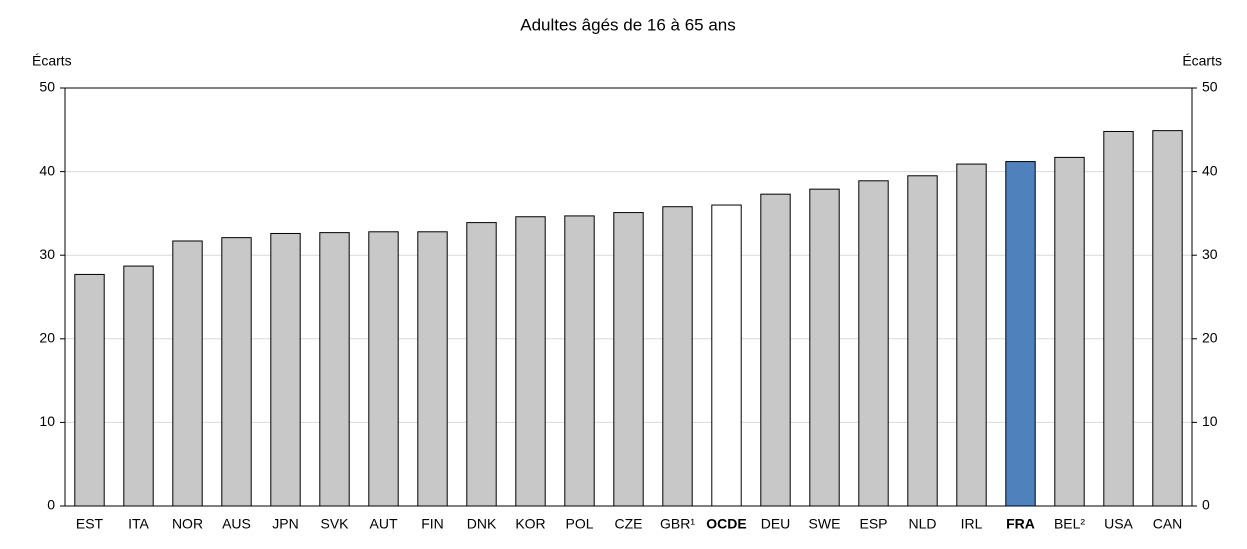 The image size is (1247, 549). Describe the element at coordinates (285, 524) in the screenshot. I see `x-tick-label: JPN` at that location.